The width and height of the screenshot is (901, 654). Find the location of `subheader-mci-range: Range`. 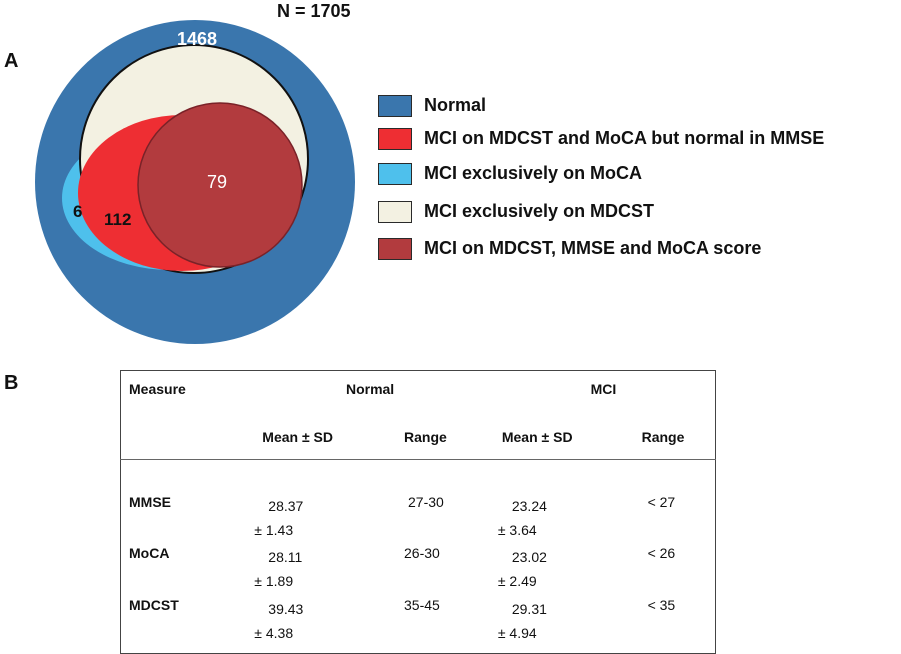

subheader-mci-range: Range is located at coordinates (663, 436).